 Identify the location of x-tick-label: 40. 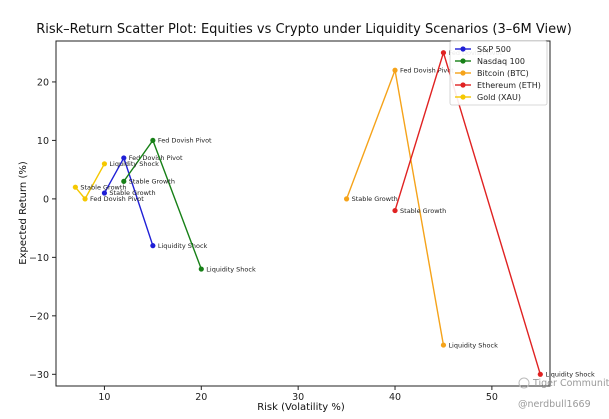
(395, 397).